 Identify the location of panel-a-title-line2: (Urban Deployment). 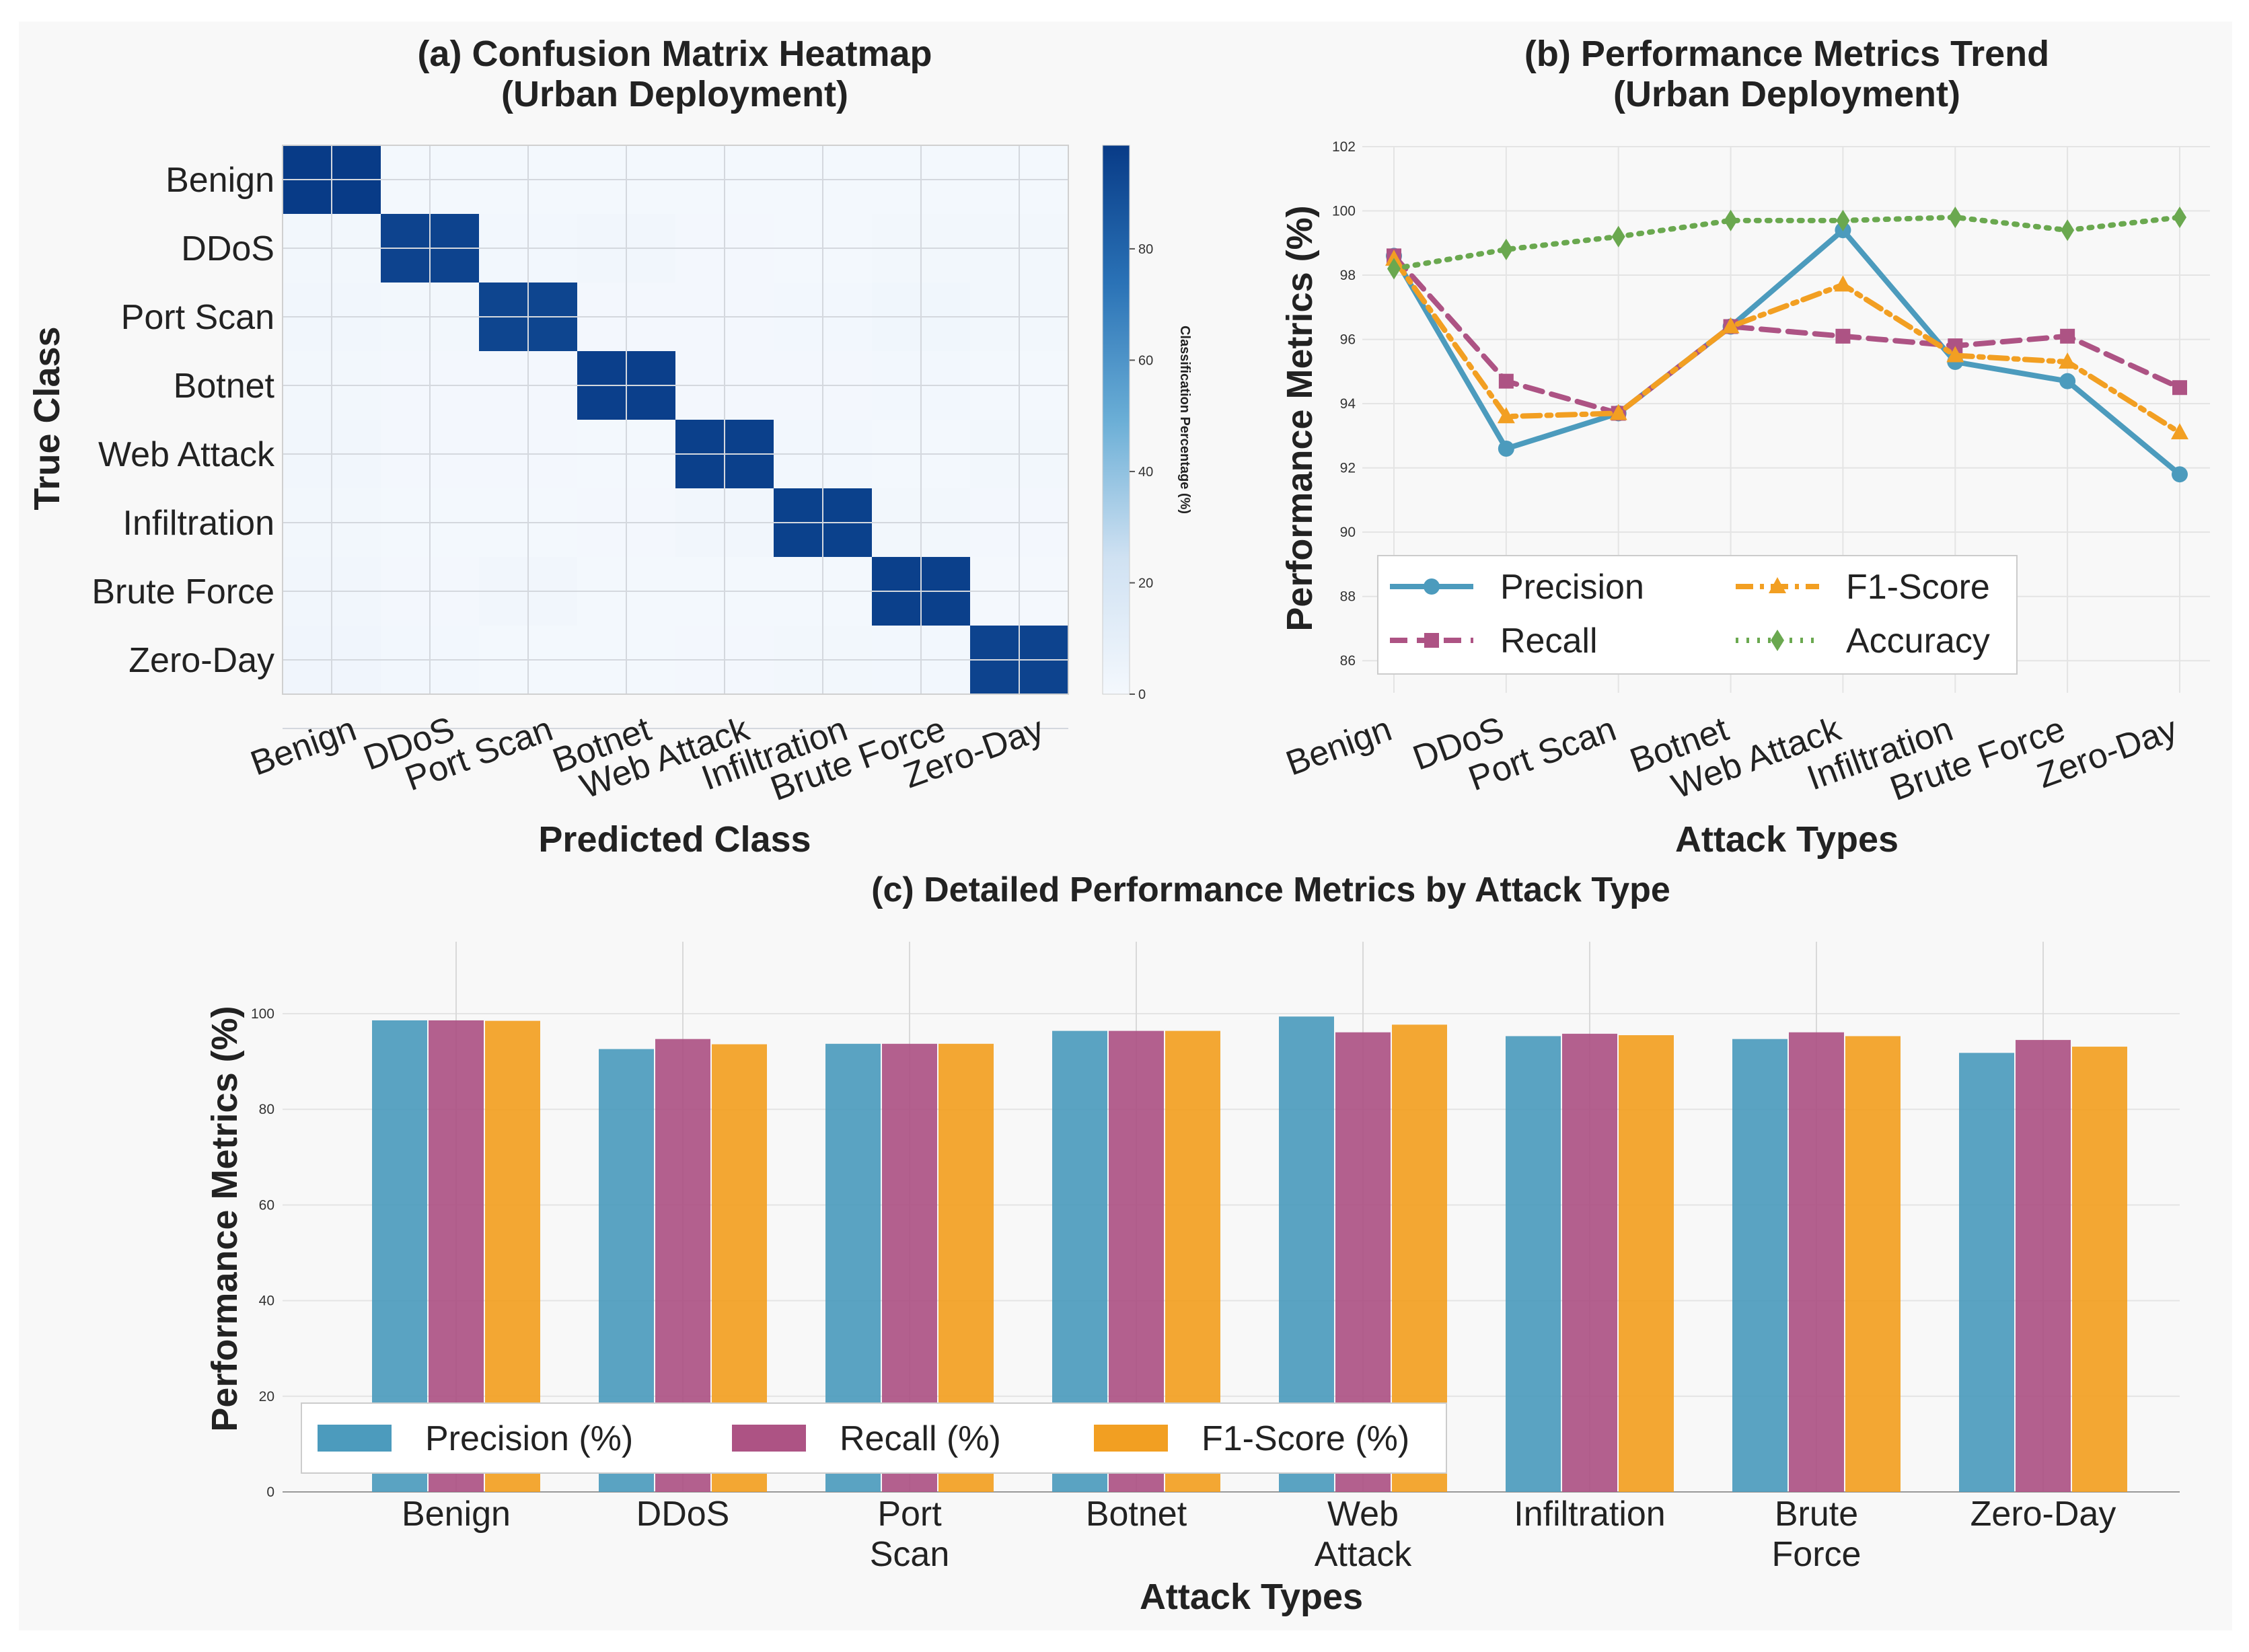
(675, 94).